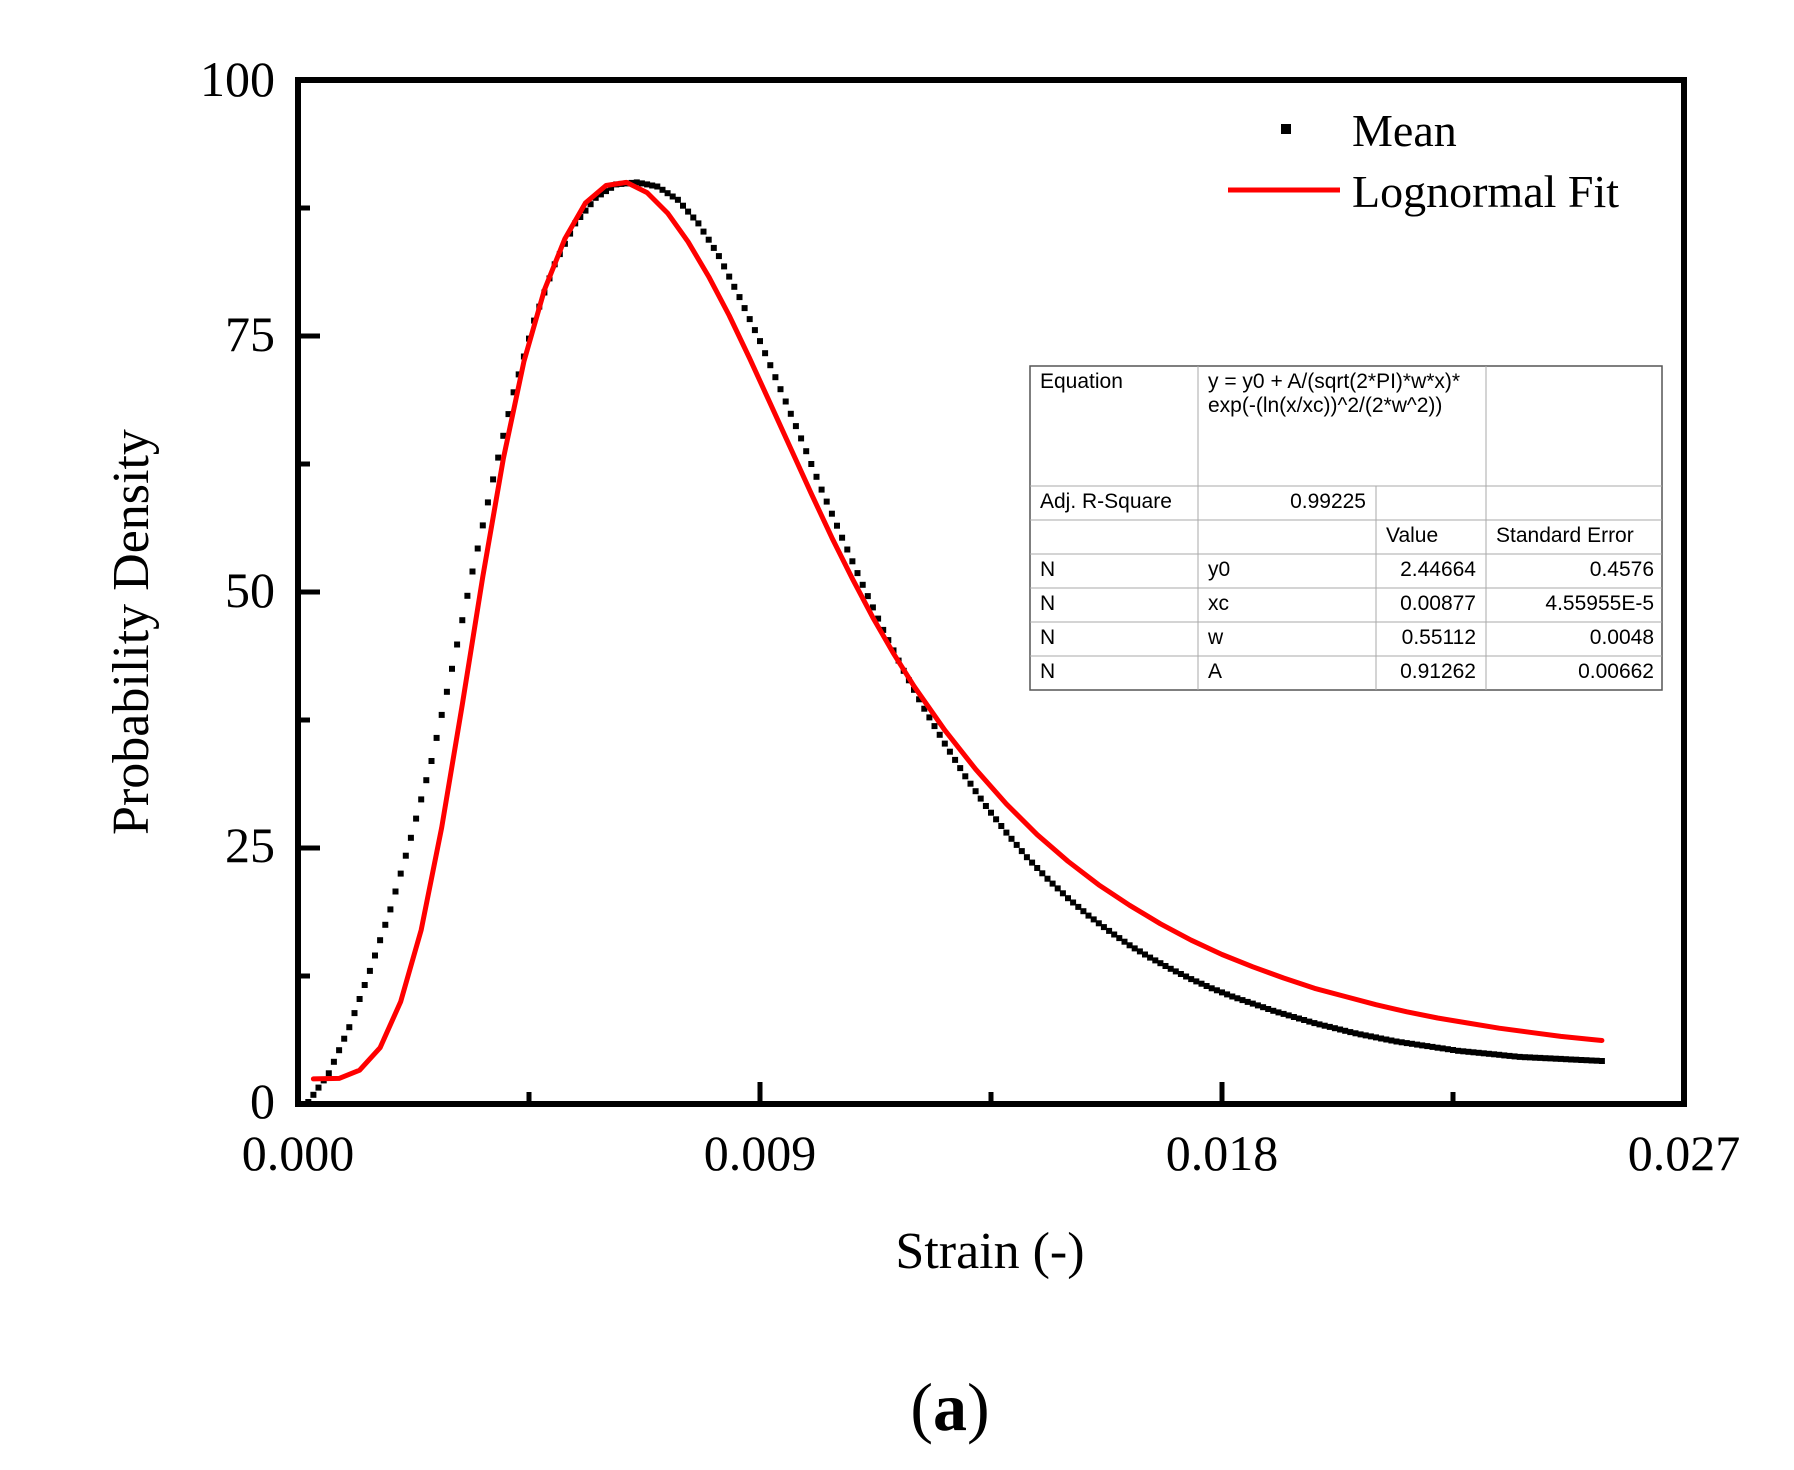 The height and width of the screenshot is (1470, 1794). What do you see at coordinates (978, 1407) in the screenshot?
I see `panel-label-close: )` at bounding box center [978, 1407].